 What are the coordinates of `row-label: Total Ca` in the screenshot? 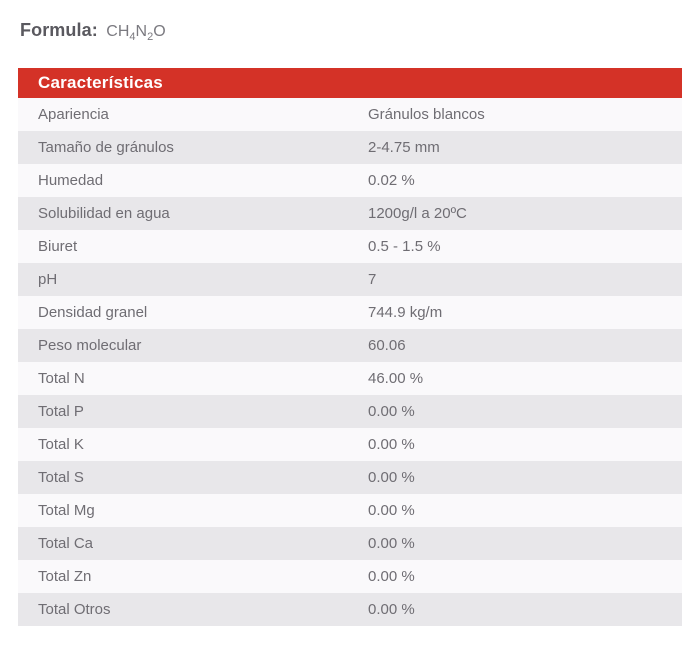 It's located at (66, 543).